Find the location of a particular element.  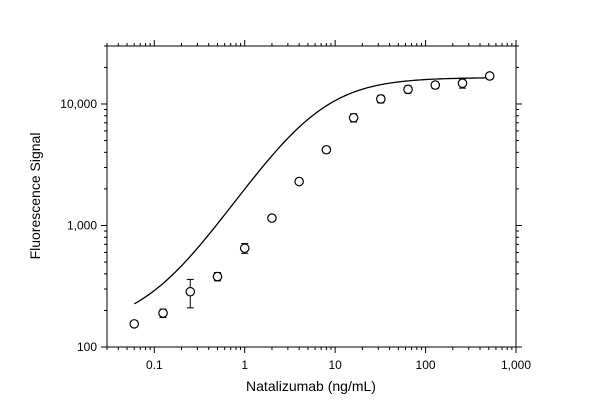

x-tick-label: 100 is located at coordinates (426, 365).